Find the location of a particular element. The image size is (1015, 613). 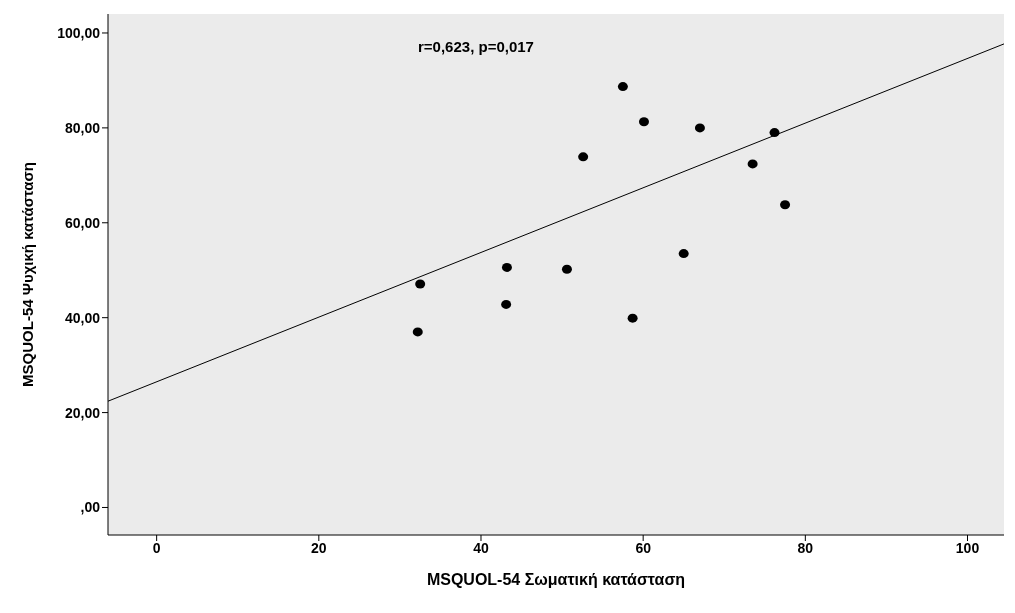

y-axis-title: MSQUOL-54 Ψυχική κατάσταση is located at coordinates (28, 274).